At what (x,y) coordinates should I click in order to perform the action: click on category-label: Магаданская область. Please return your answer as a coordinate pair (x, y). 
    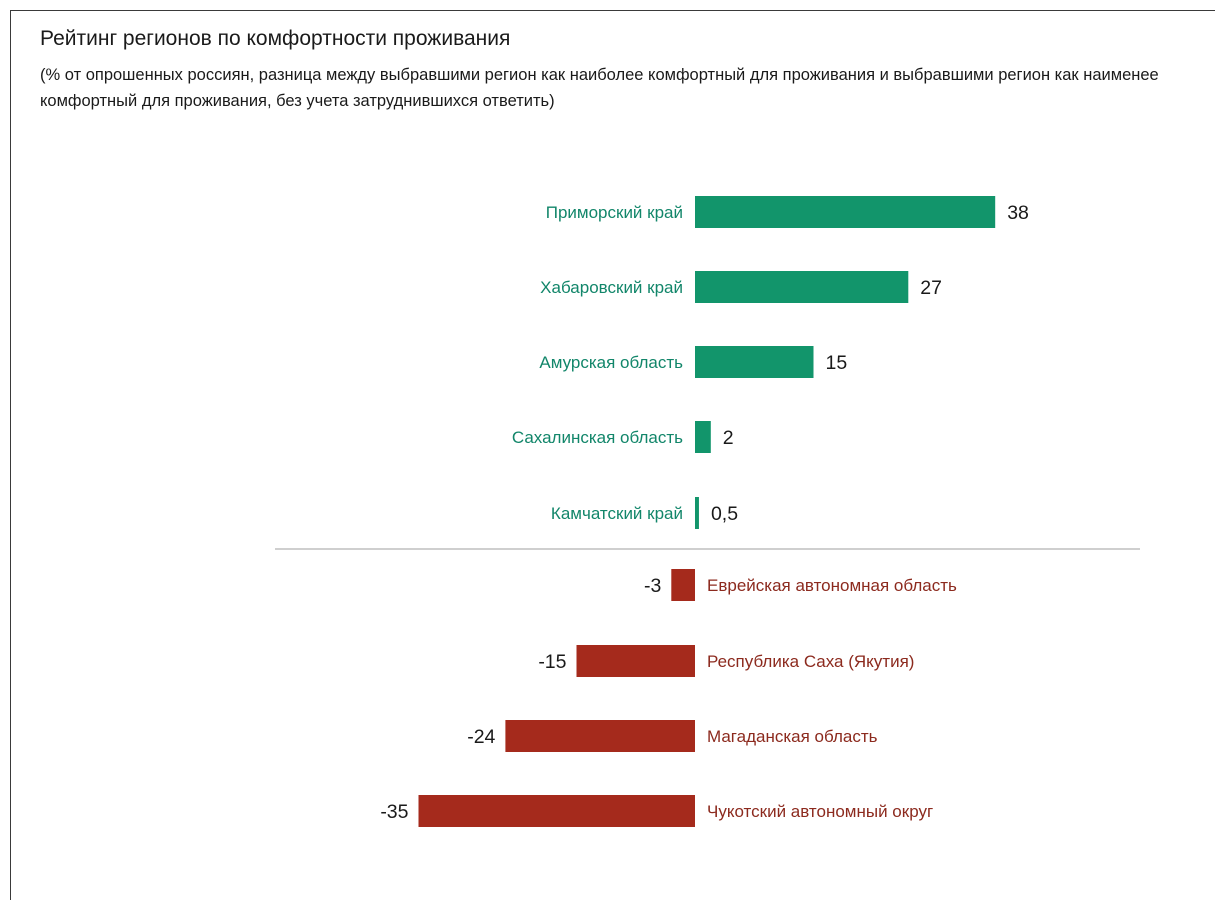
    Looking at the image, I should click on (792, 736).